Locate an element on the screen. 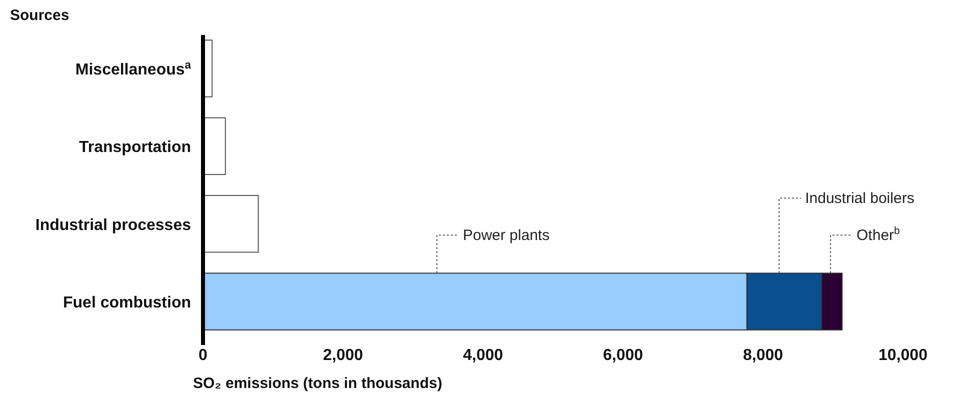 This screenshot has height=400, width=972. x-tick-label: 4,000 is located at coordinates (483, 355).